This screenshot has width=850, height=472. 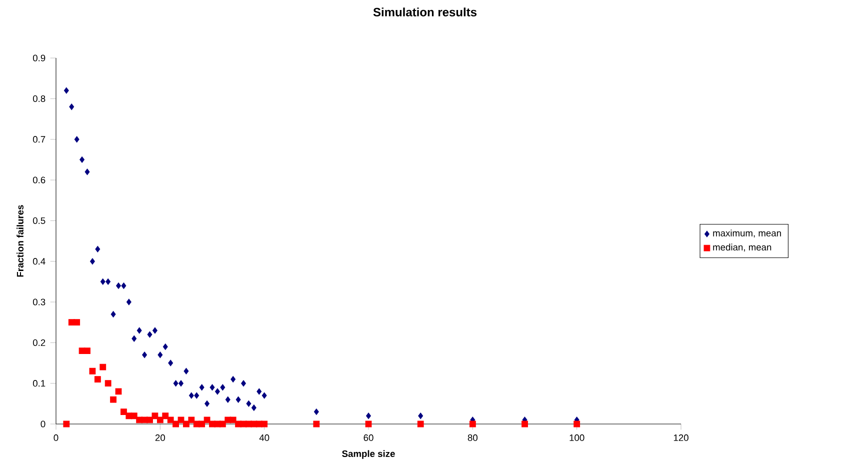 I want to click on x-axis-title: Sample size, so click(x=368, y=454).